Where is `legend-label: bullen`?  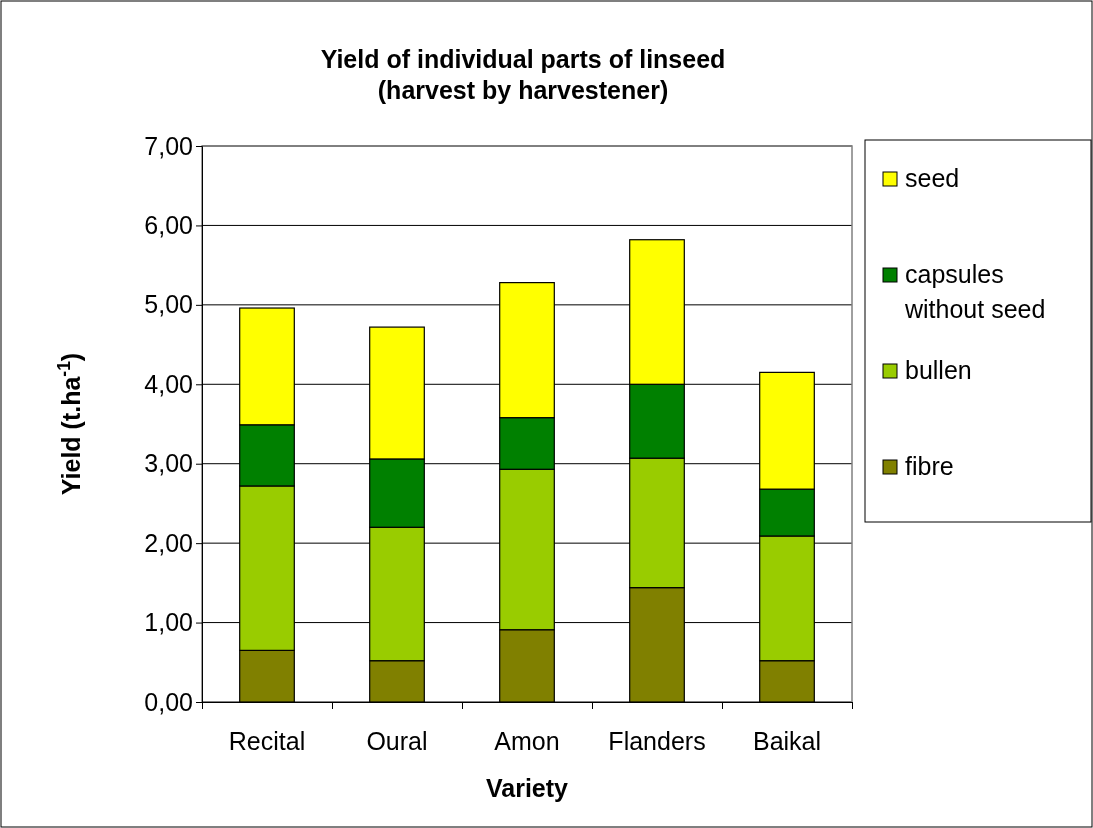 legend-label: bullen is located at coordinates (938, 370).